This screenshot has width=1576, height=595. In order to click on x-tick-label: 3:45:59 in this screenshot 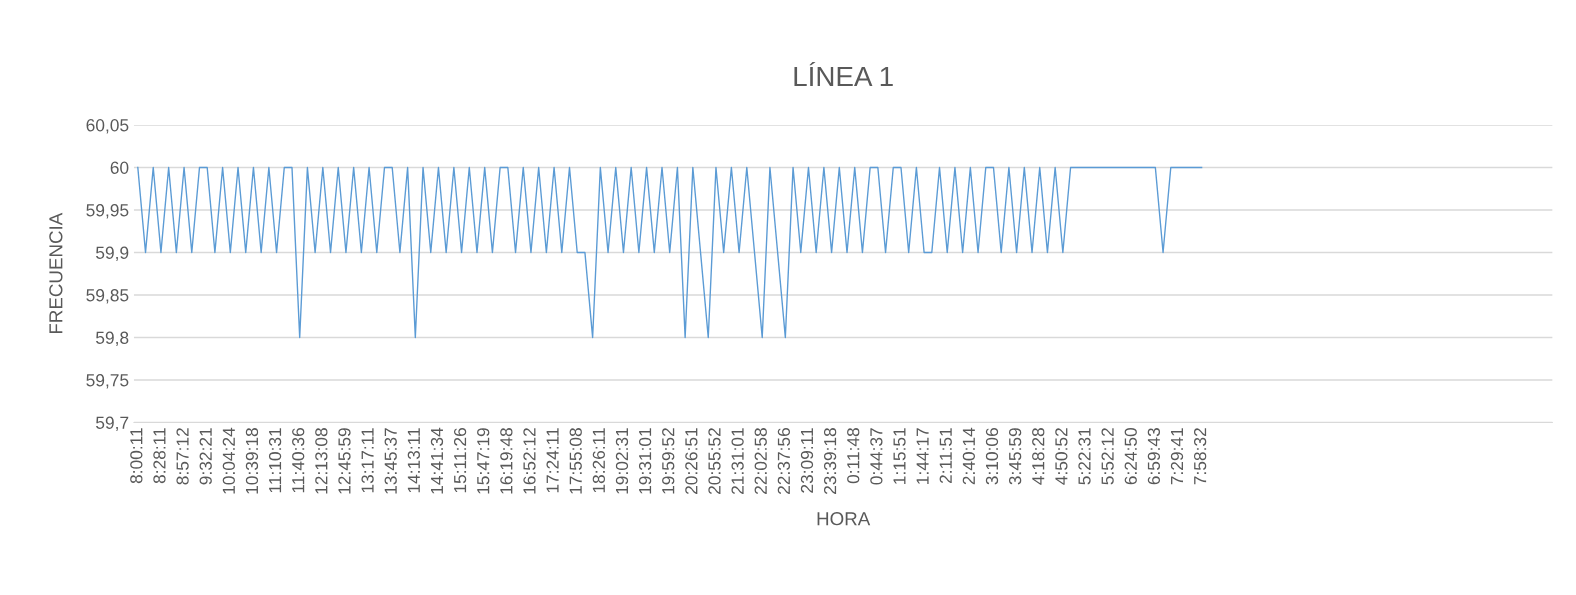, I will do `click(1015, 456)`.